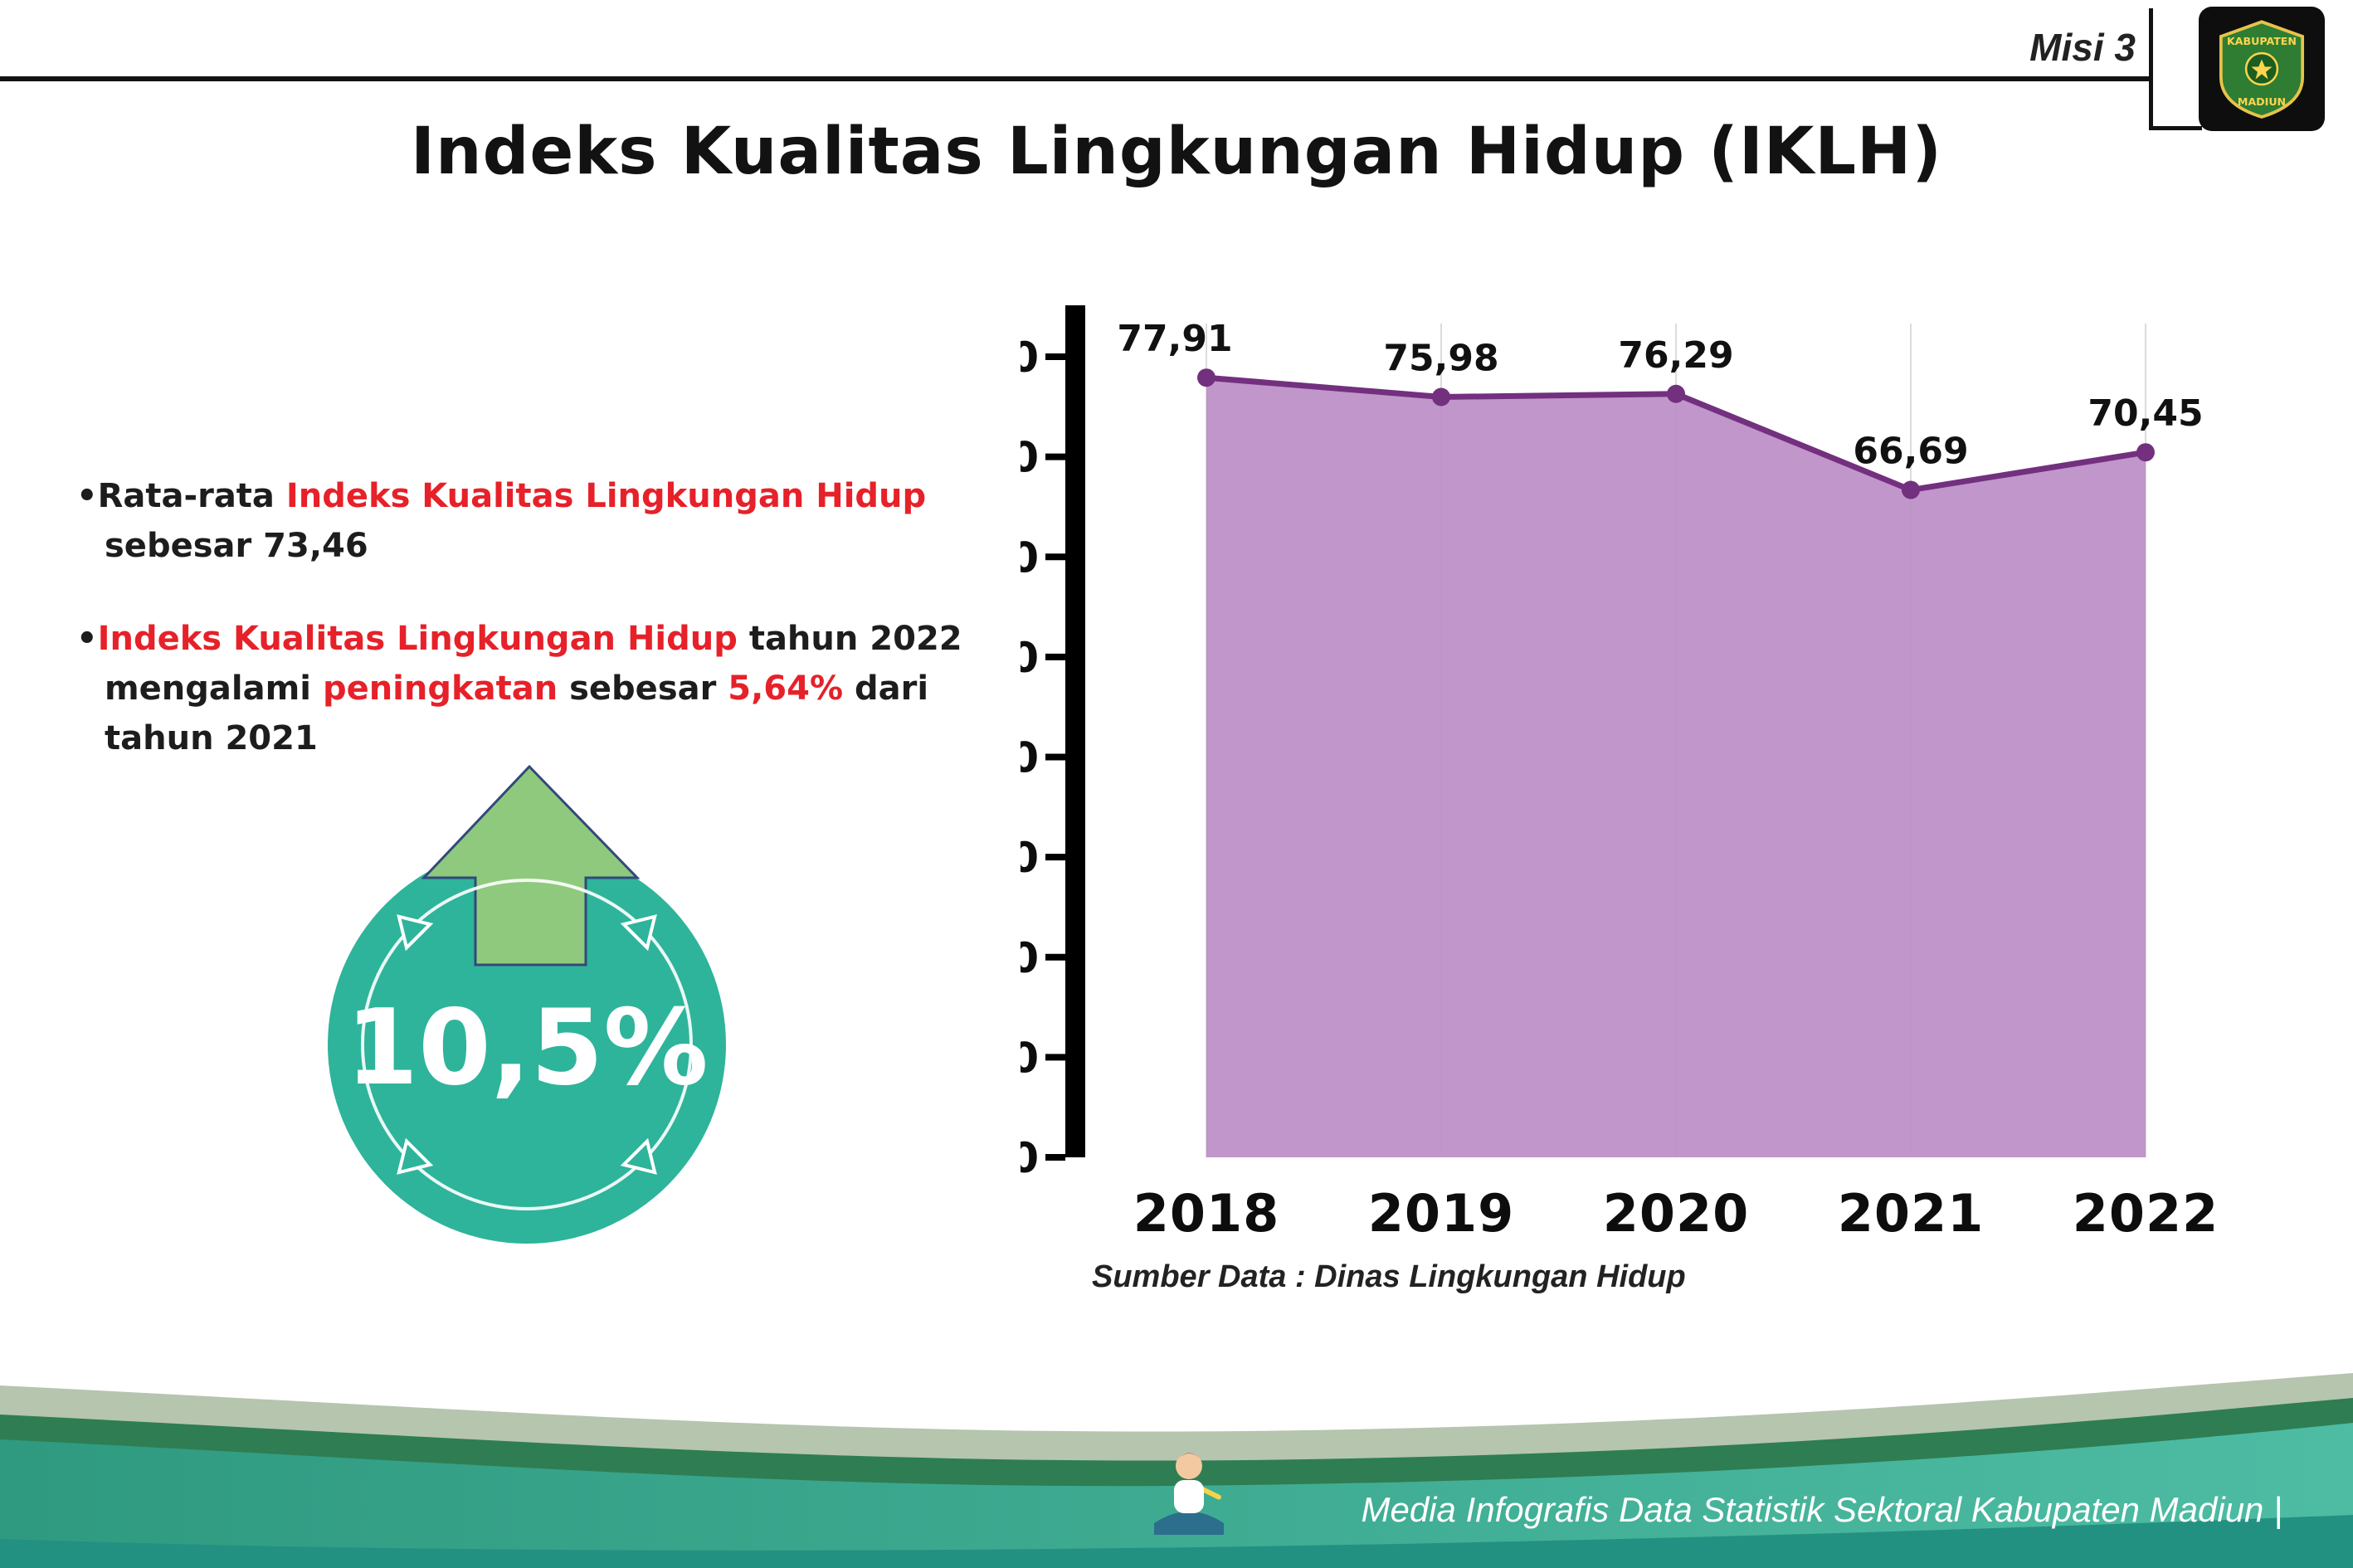 The height and width of the screenshot is (1568, 2353). Describe the element at coordinates (1176, 151) in the screenshot. I see `page-title: Indeks Kualitas Lingkungan Hidup (IKLH)` at that location.